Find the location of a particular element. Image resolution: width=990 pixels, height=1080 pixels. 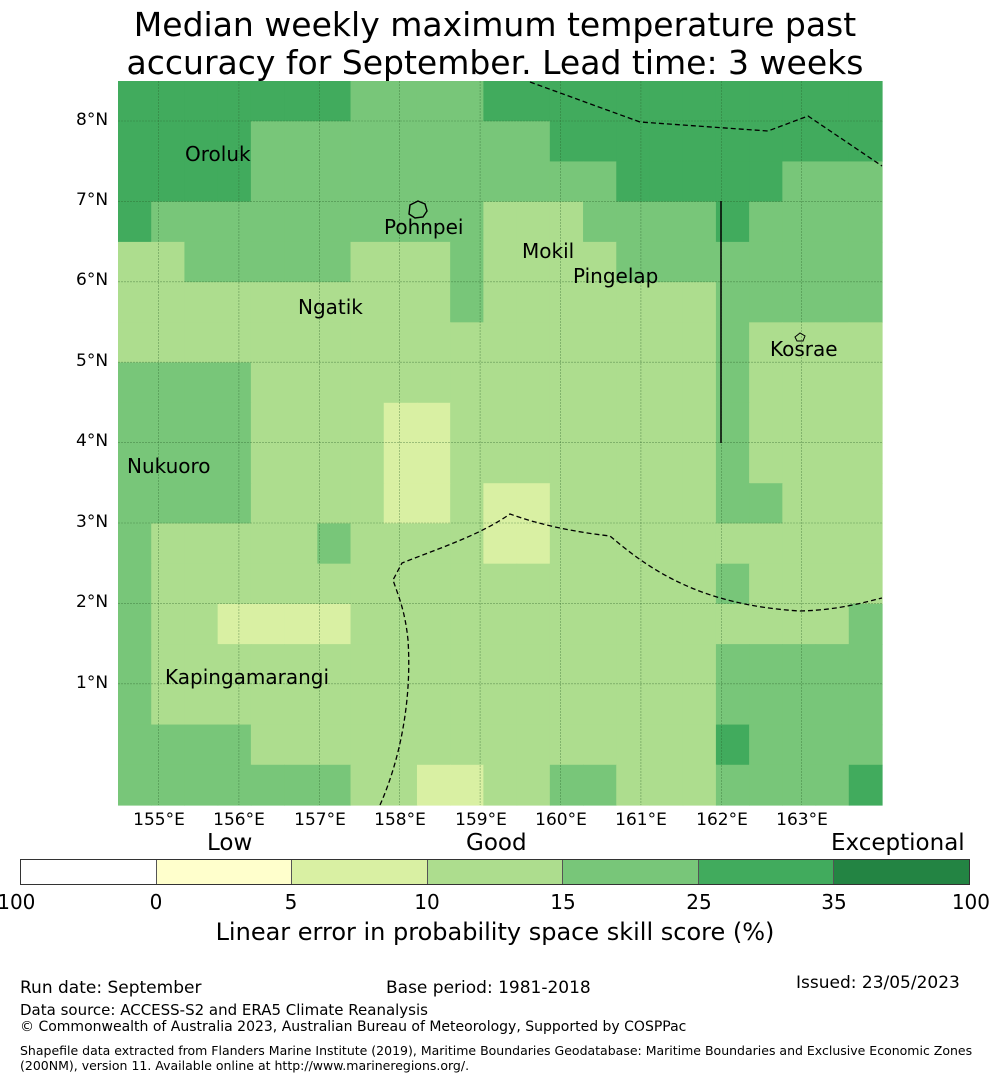

lon-label-160e: 160°E is located at coordinates (561, 820).